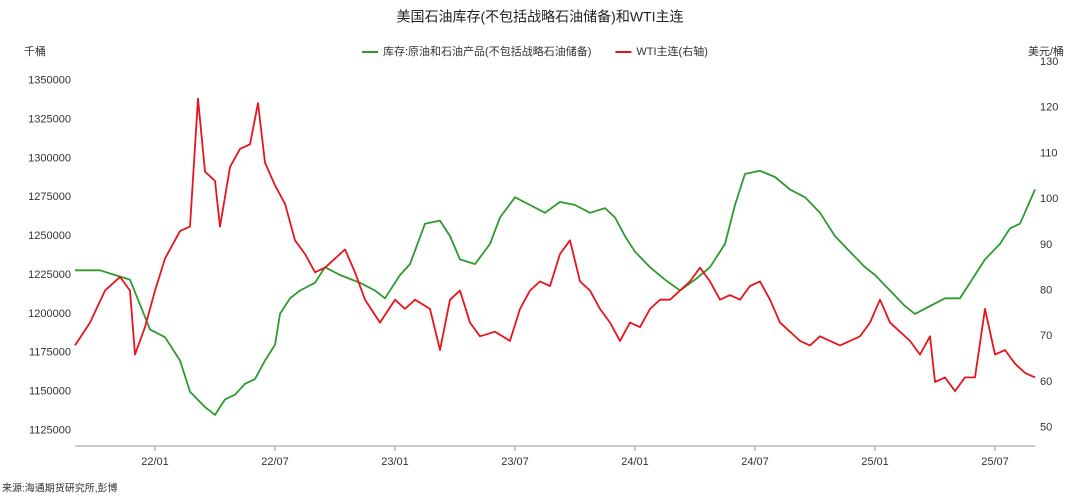 The width and height of the screenshot is (1080, 498). Describe the element at coordinates (1046, 382) in the screenshot. I see `y2-tick-label: 60` at that location.